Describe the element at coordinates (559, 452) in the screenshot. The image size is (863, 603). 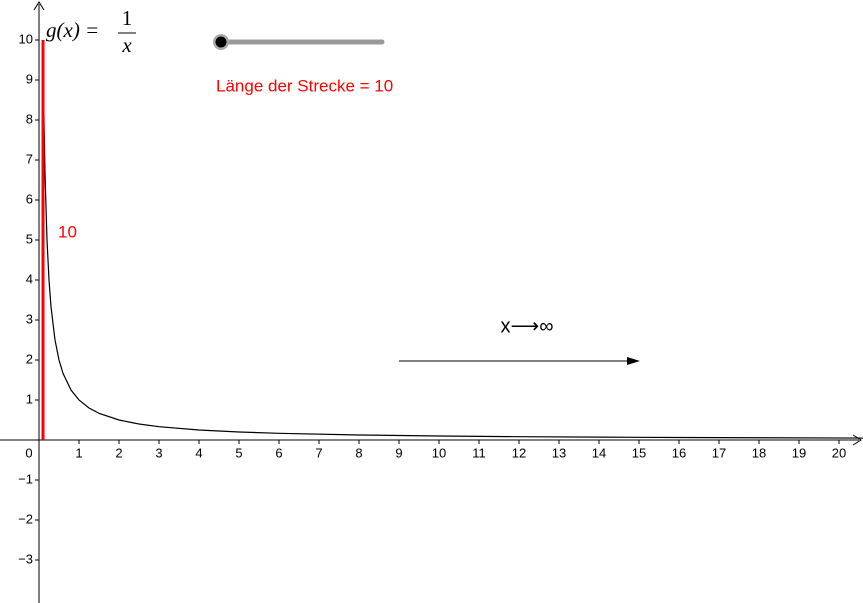
I see `x-tick-label: 13` at that location.